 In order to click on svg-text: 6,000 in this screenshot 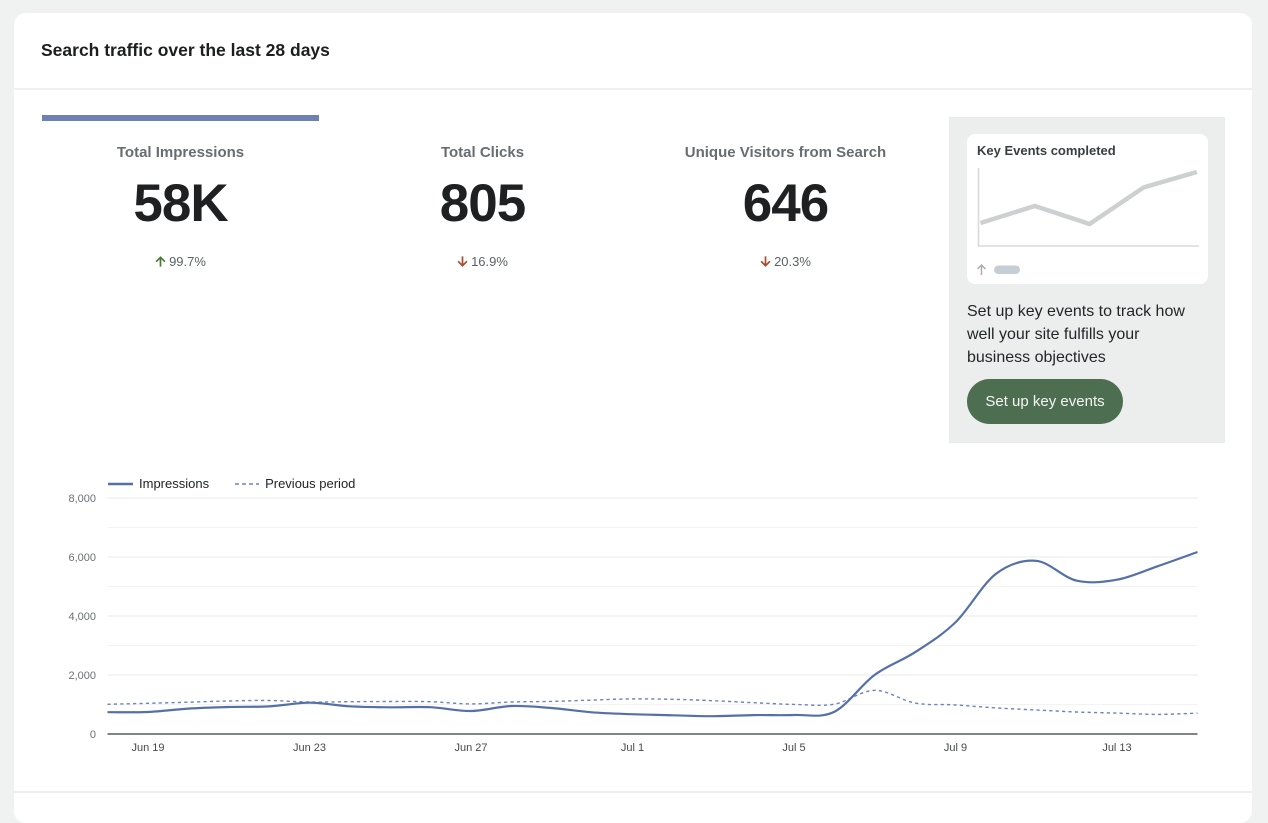, I will do `click(82, 558)`.